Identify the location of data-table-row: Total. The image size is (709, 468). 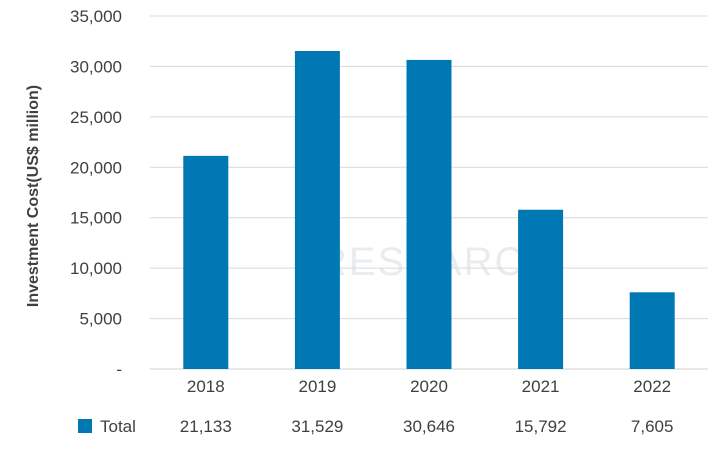
(107, 426).